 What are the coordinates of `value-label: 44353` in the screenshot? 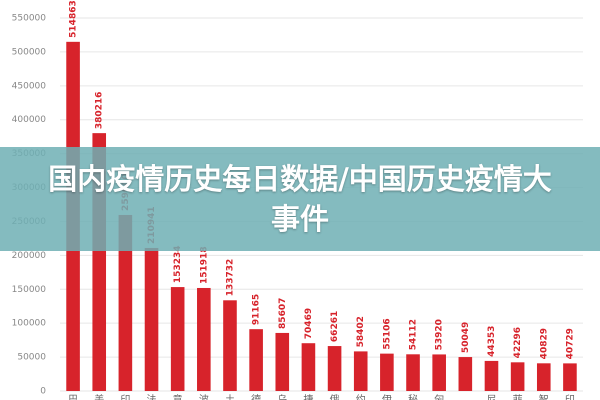 It's located at (492, 341).